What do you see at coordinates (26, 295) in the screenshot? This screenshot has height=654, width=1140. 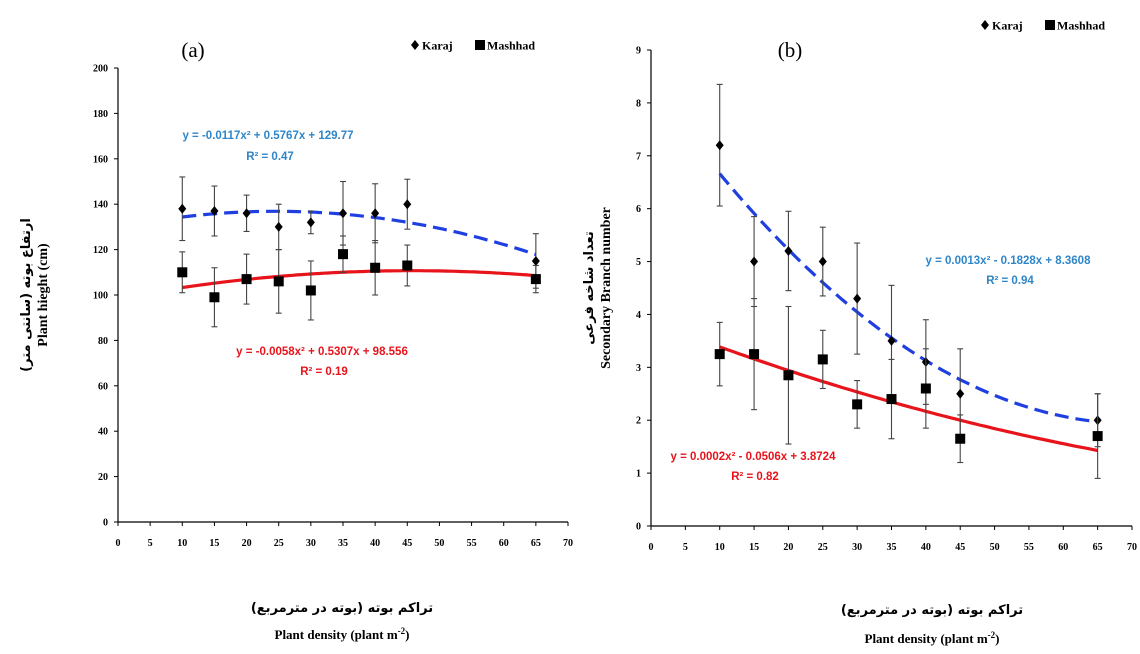 I see `y-axis-title-fa: ارتفاع بوته (سانتی متر)` at bounding box center [26, 295].